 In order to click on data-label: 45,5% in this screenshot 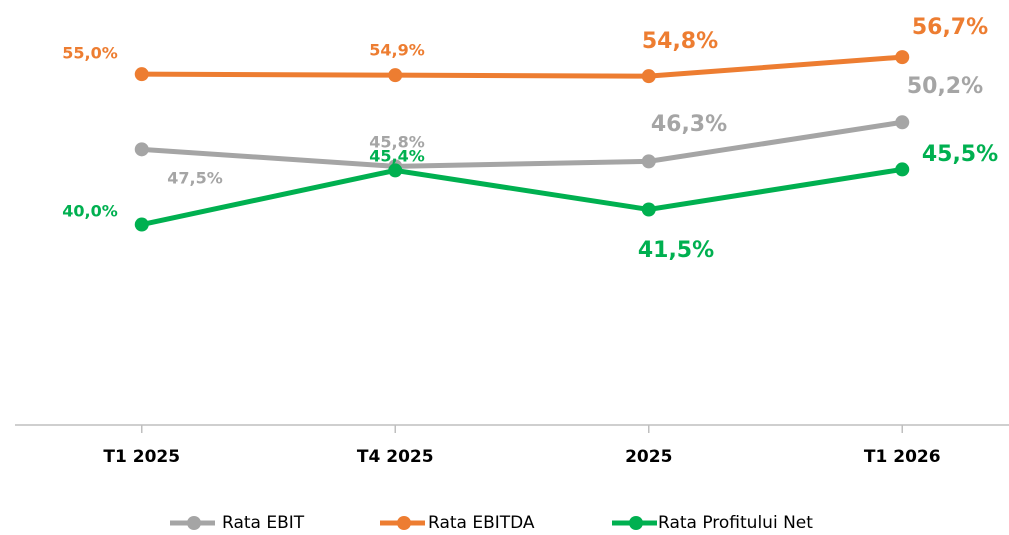, I will do `click(960, 154)`.